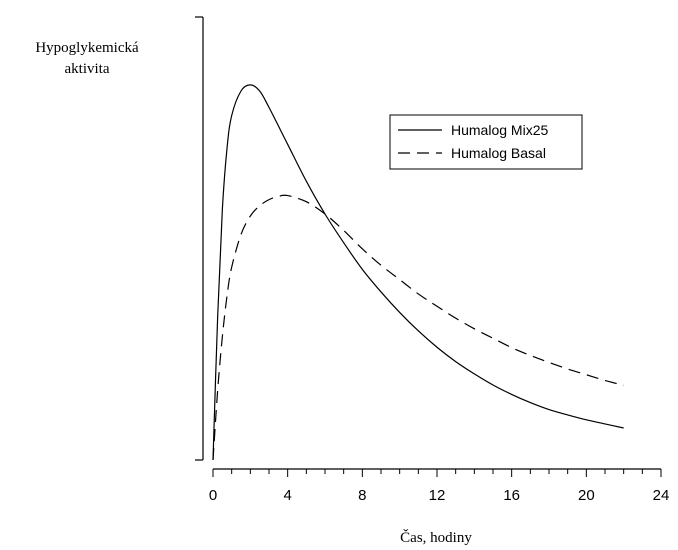  What do you see at coordinates (498, 153) in the screenshot?
I see `legend-label-basal: Humalog Basal` at bounding box center [498, 153].